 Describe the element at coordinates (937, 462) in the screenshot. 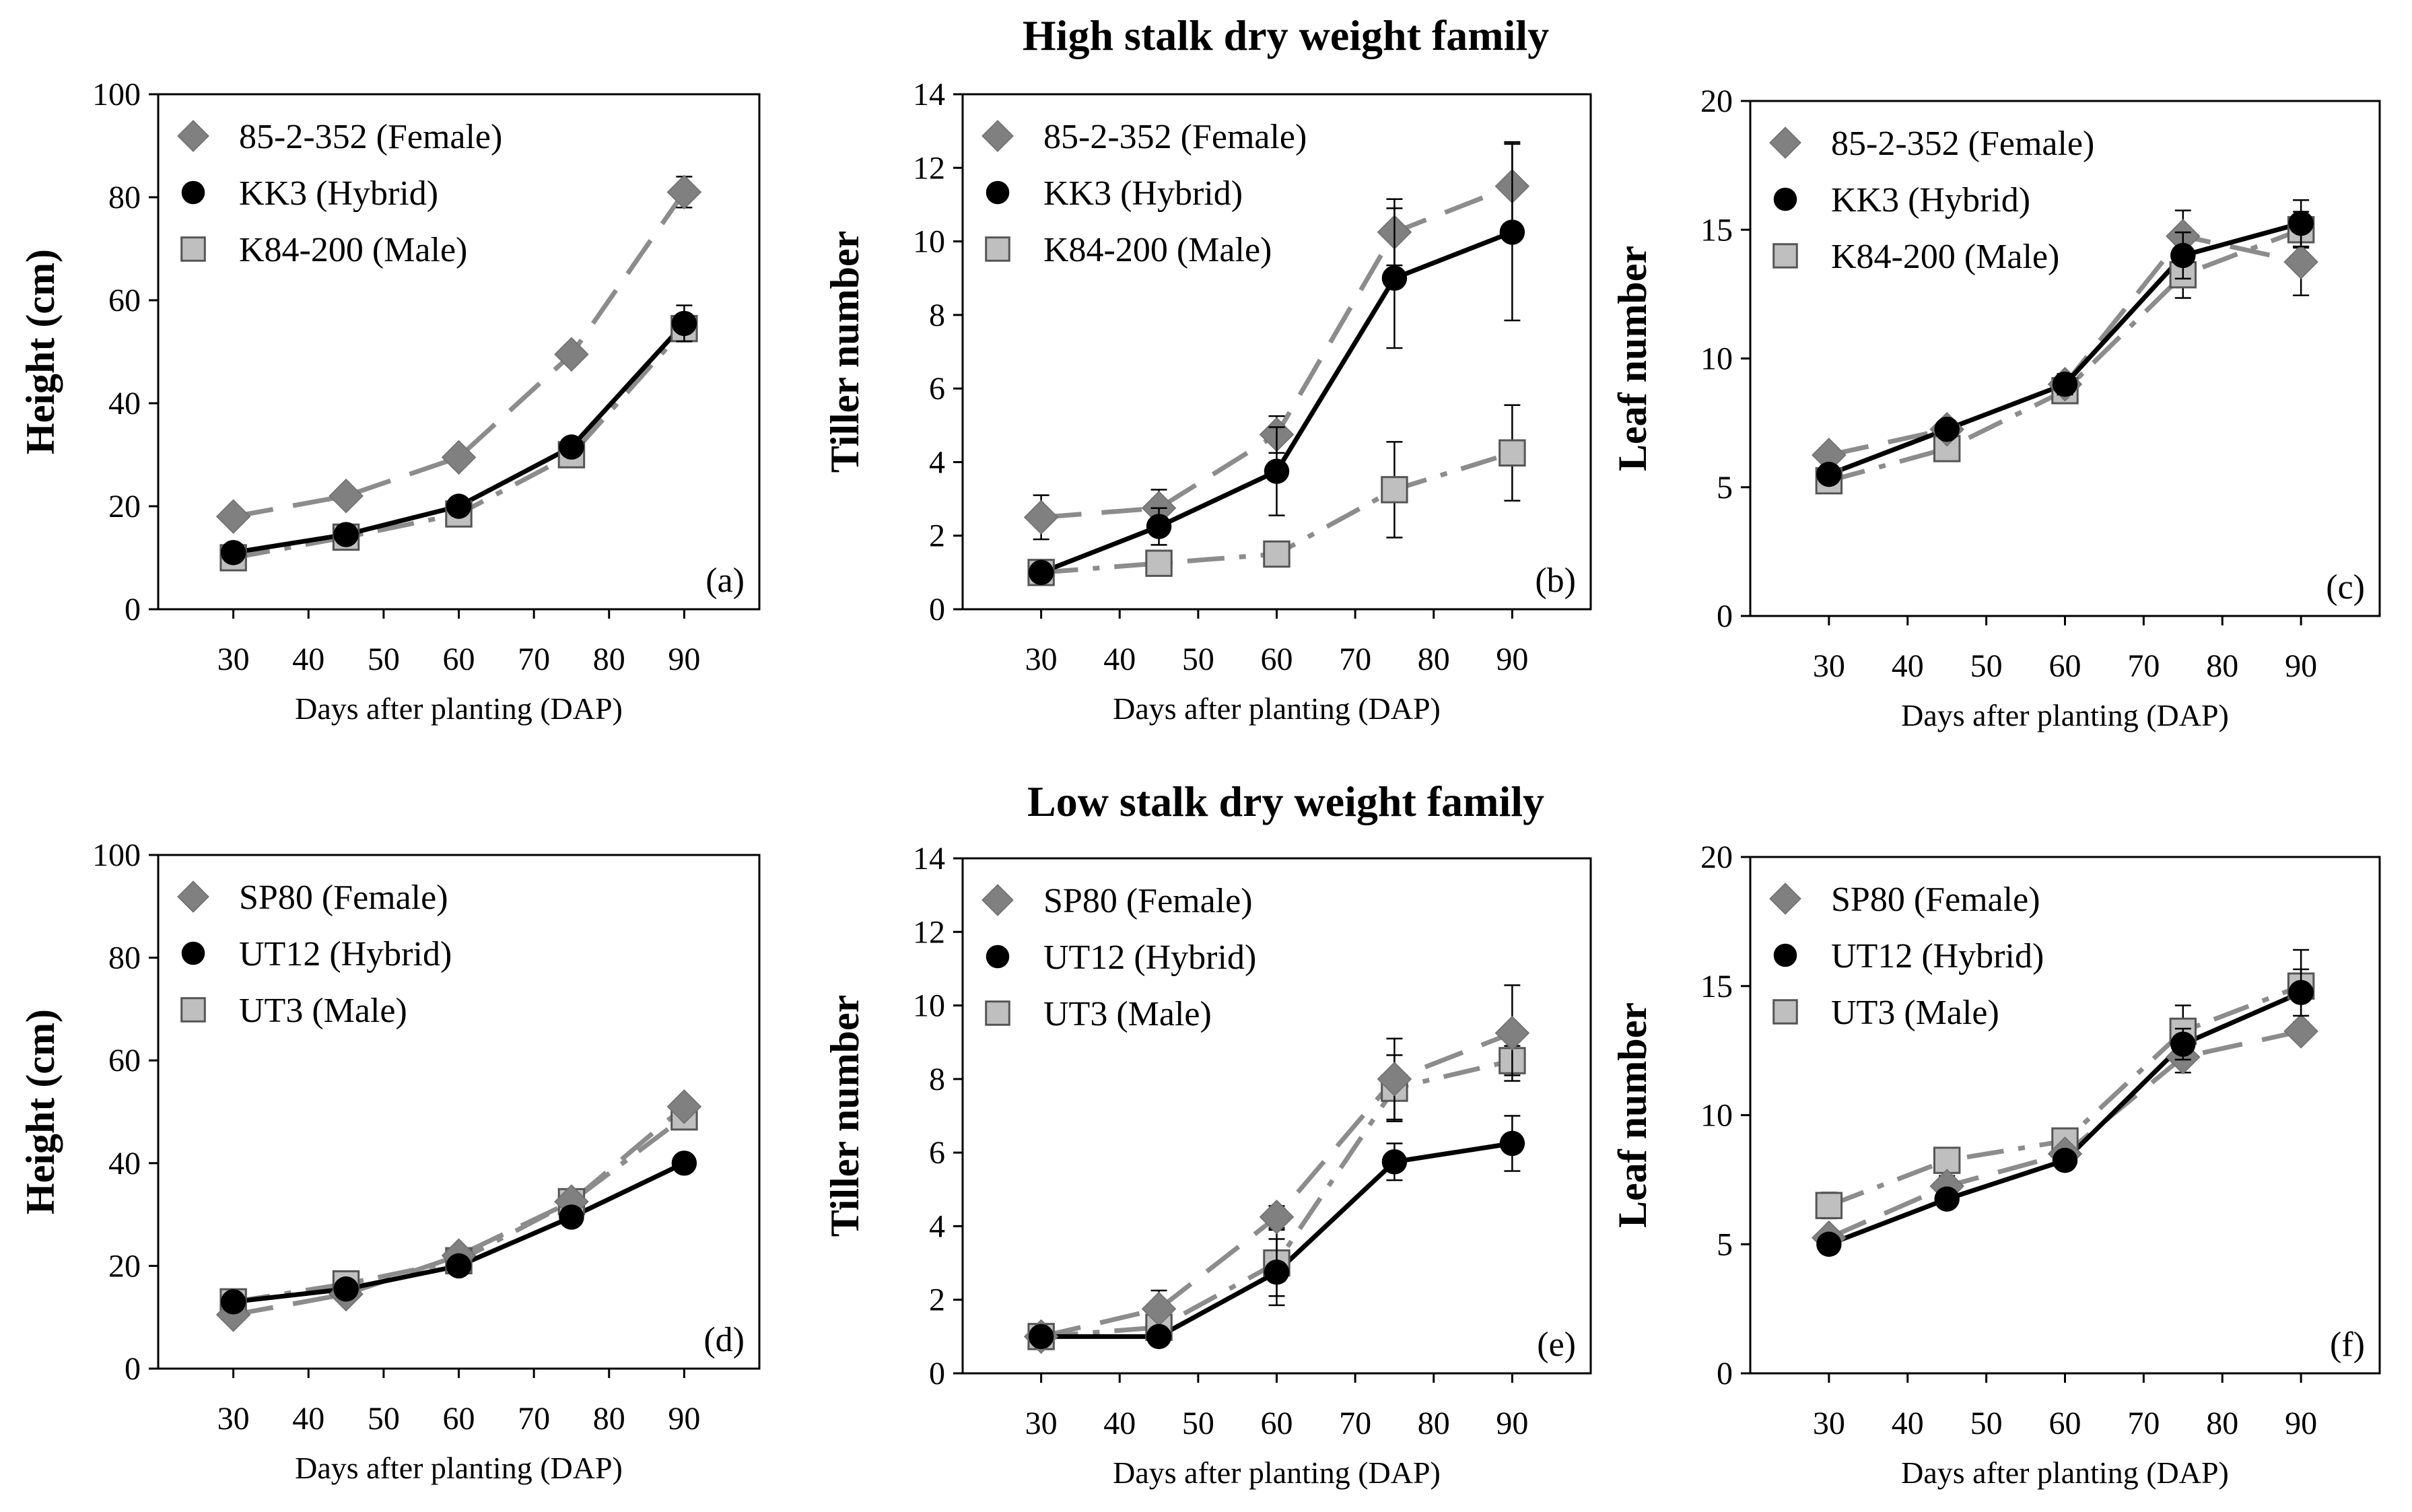

I see `y-tick-label: 4` at that location.